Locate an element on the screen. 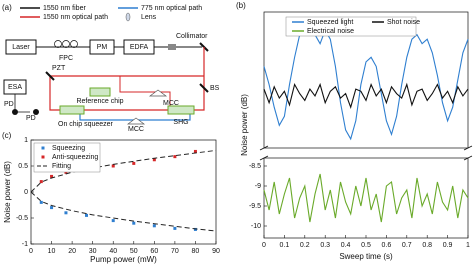 The height and width of the screenshot is (266, 474). x-tick-label: 0 is located at coordinates (264, 245).